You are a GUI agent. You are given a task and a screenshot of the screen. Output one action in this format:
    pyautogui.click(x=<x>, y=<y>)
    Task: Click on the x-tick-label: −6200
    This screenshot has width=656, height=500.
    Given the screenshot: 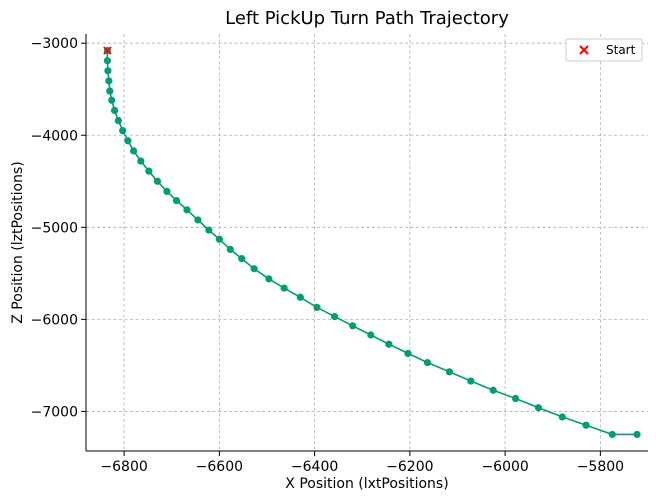 What is the action you would take?
    pyautogui.click(x=409, y=467)
    